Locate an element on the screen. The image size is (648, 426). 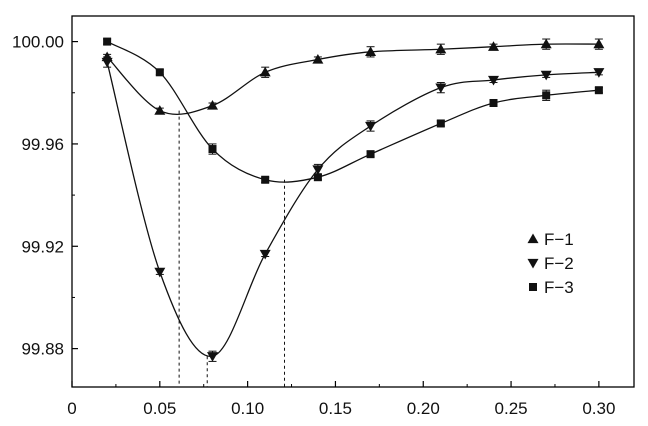
y-tick-label-1: 99.88 is located at coordinates (42, 349).